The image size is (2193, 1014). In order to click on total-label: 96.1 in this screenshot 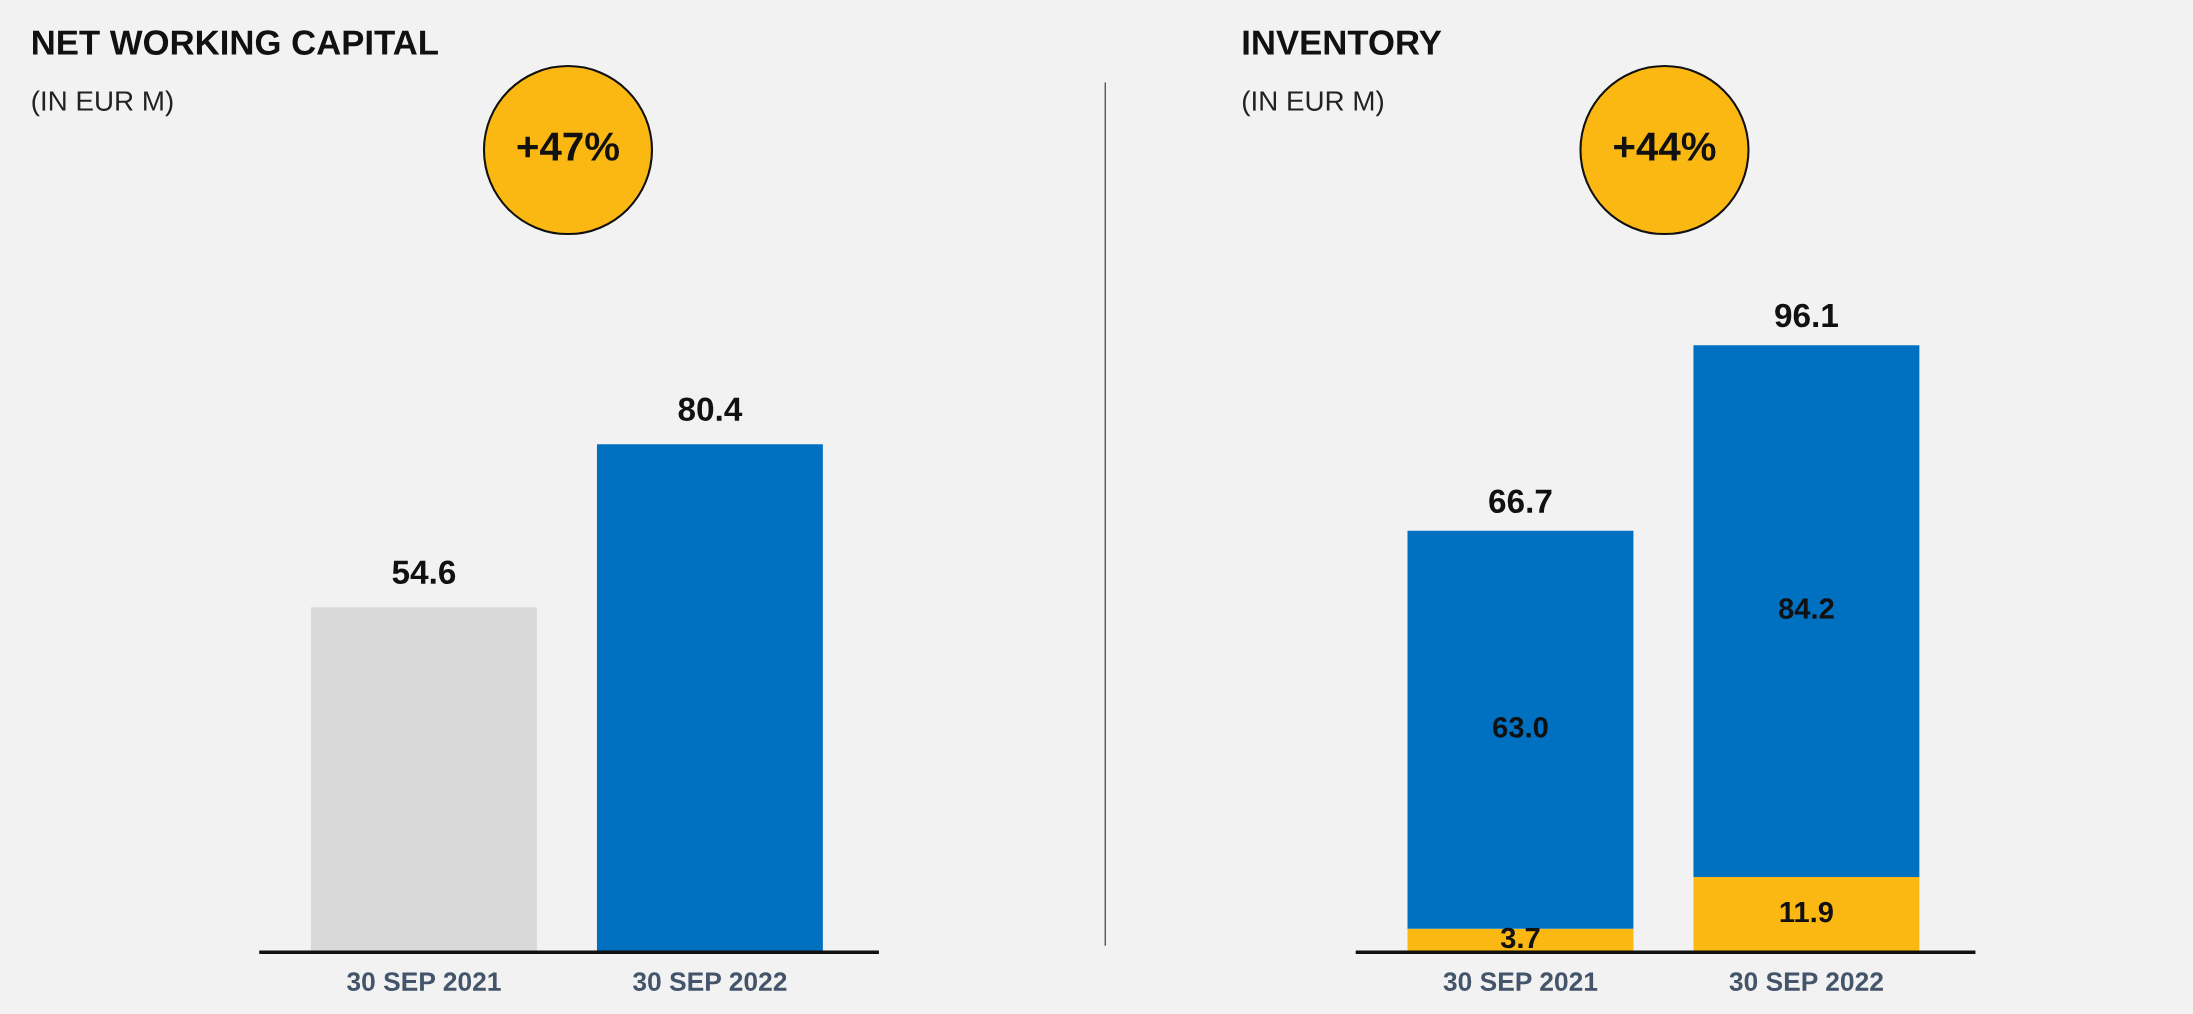, I will do `click(1806, 315)`.